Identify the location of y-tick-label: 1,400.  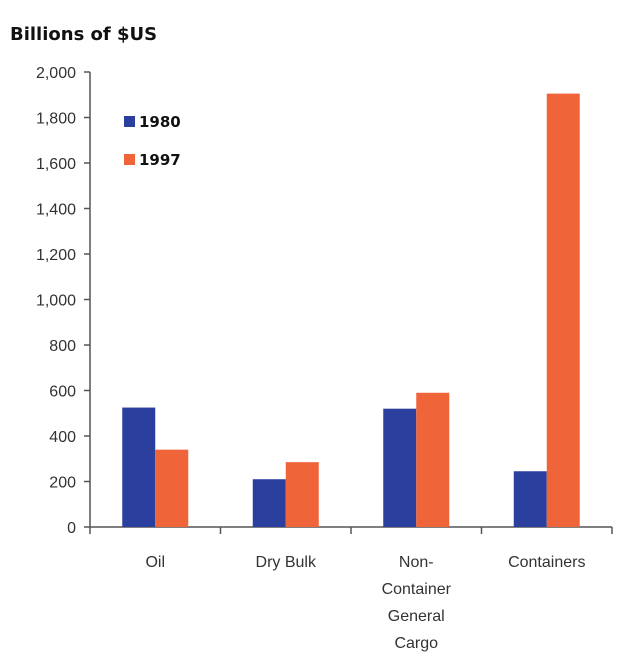
(56, 210).